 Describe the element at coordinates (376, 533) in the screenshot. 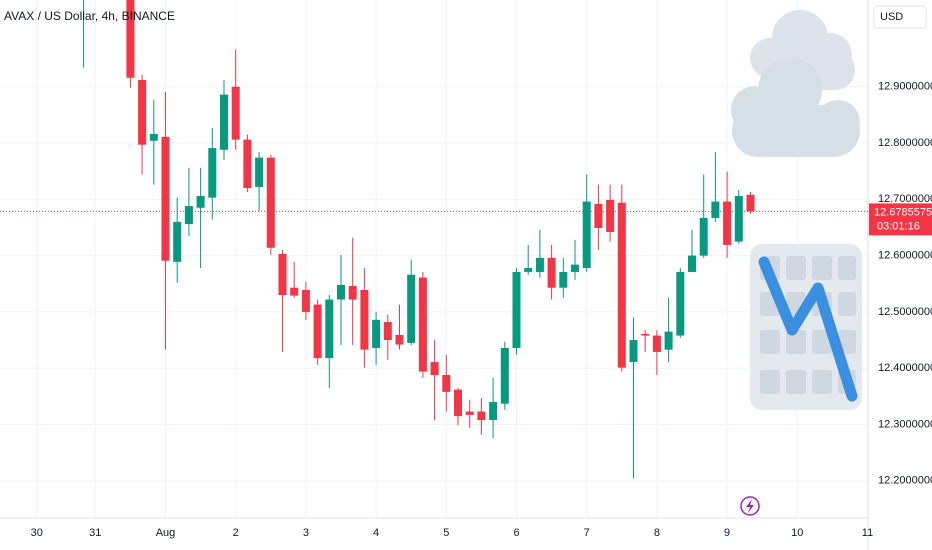

I see `x-tick-label: 4` at that location.